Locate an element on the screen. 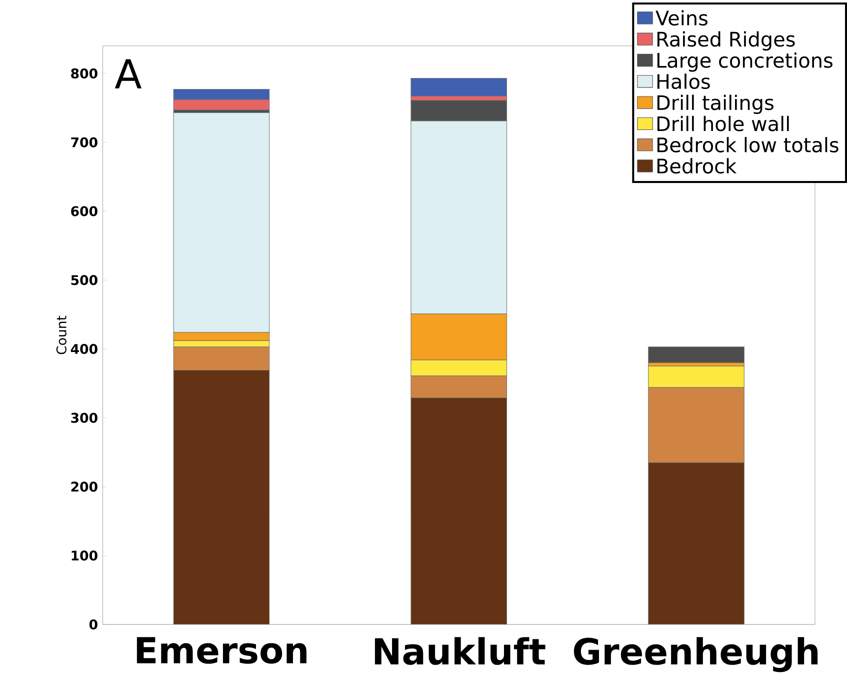 The width and height of the screenshot is (847, 692). legend-label: Veins is located at coordinates (682, 18).